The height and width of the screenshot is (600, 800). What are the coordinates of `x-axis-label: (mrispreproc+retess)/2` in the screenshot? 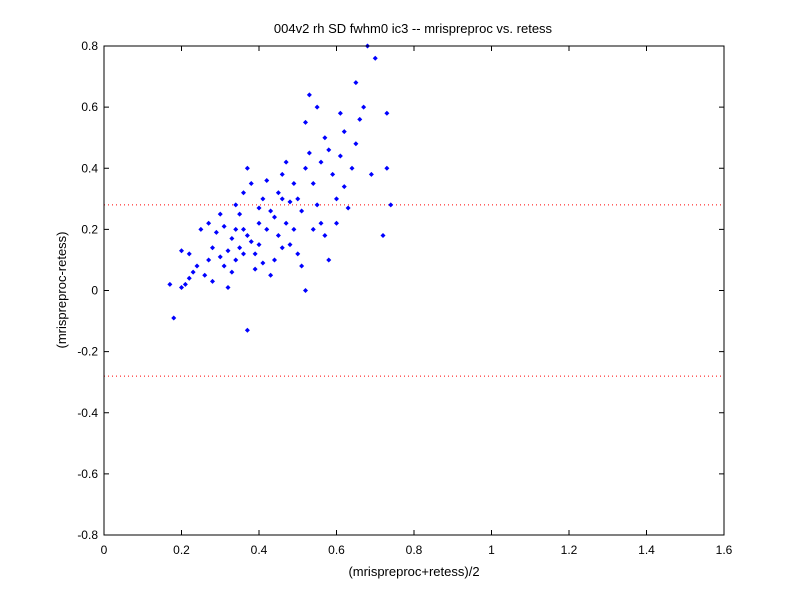 It's located at (413, 571).